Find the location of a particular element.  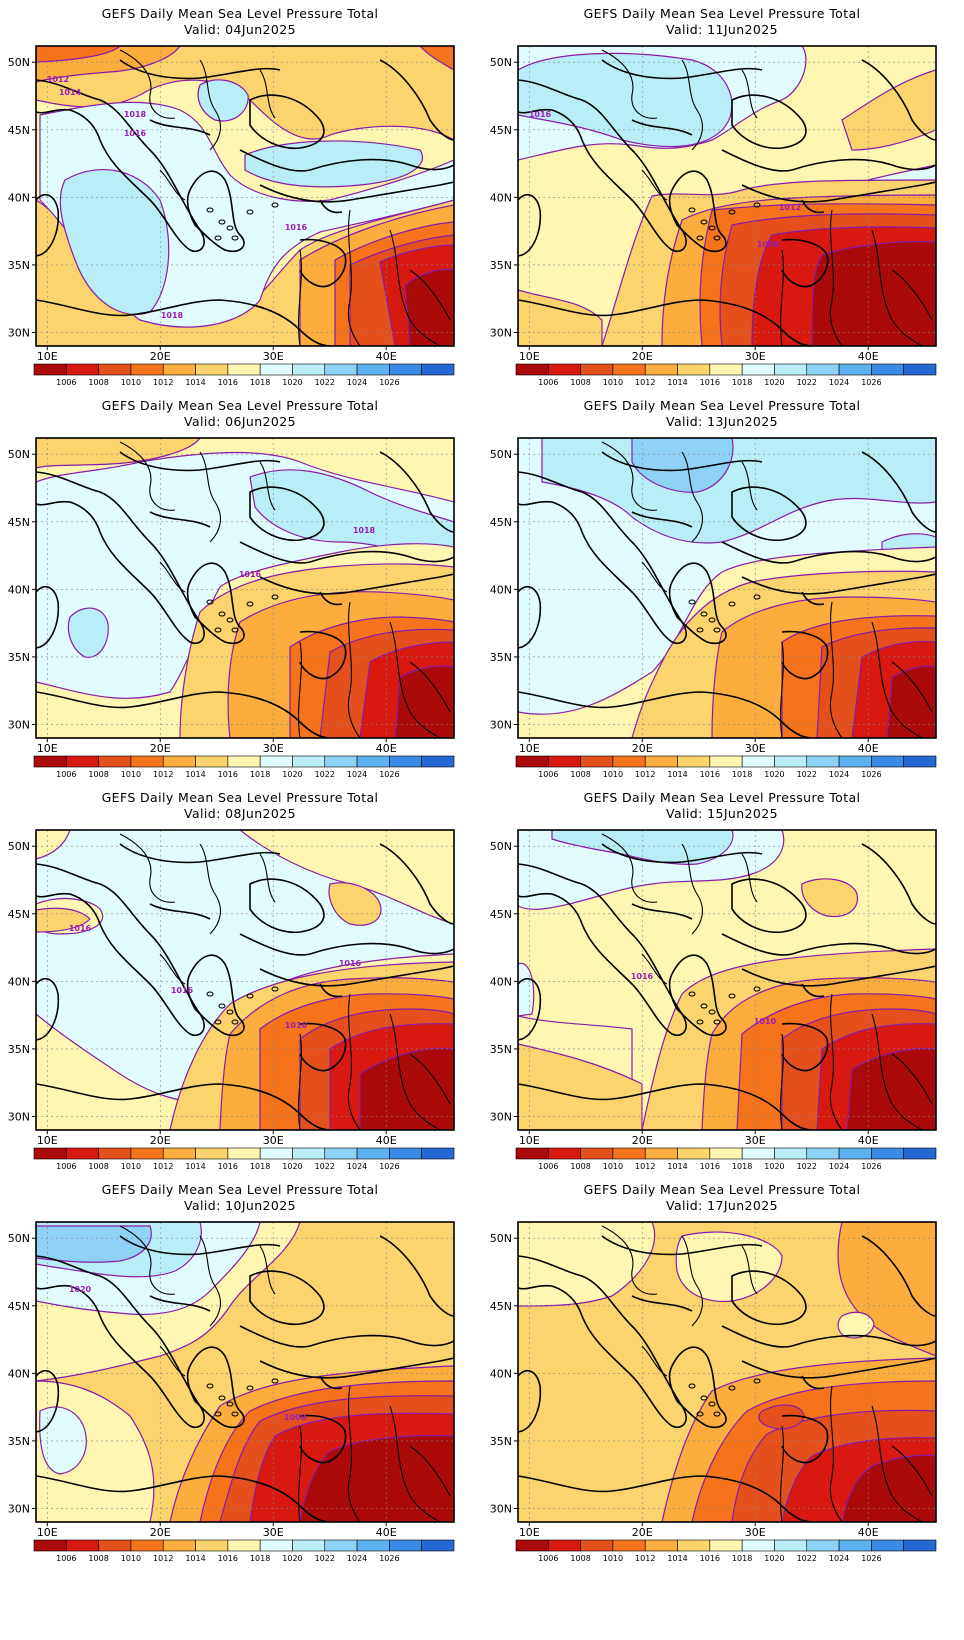

valid-prefix: Valid: is located at coordinates (684, 1205).